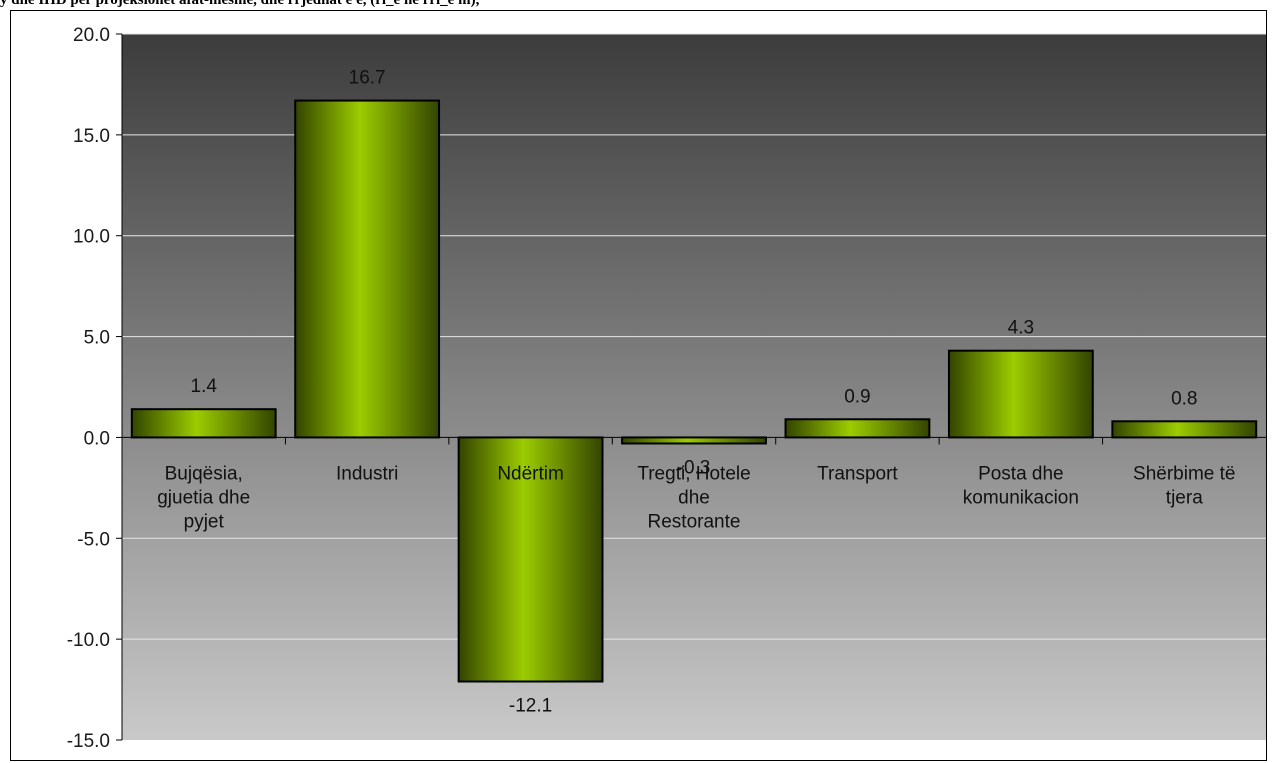 The height and width of the screenshot is (763, 1273). Describe the element at coordinates (857, 396) in the screenshot. I see `data-label: 0.9` at that location.